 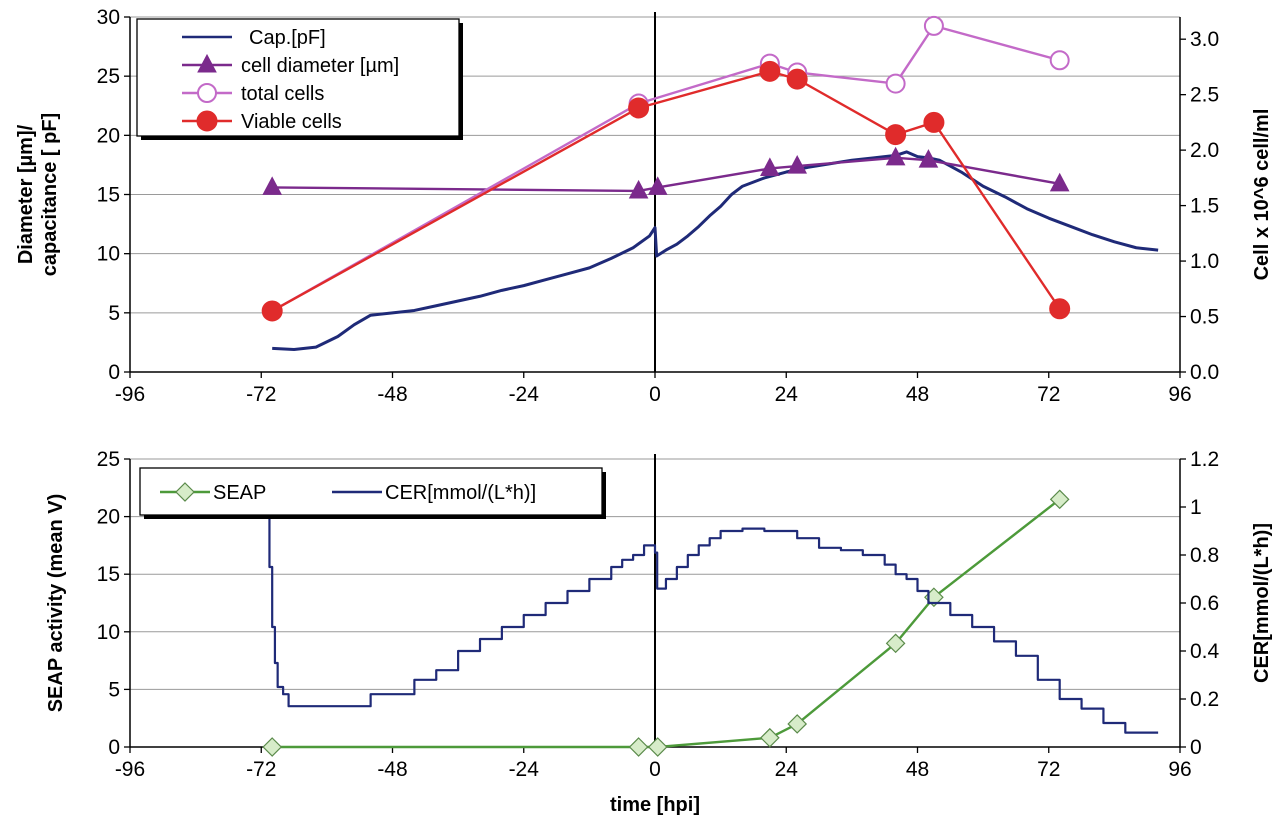 What do you see at coordinates (207, 63) in the screenshot?
I see `legend-marker-cell-diameter-m` at bounding box center [207, 63].